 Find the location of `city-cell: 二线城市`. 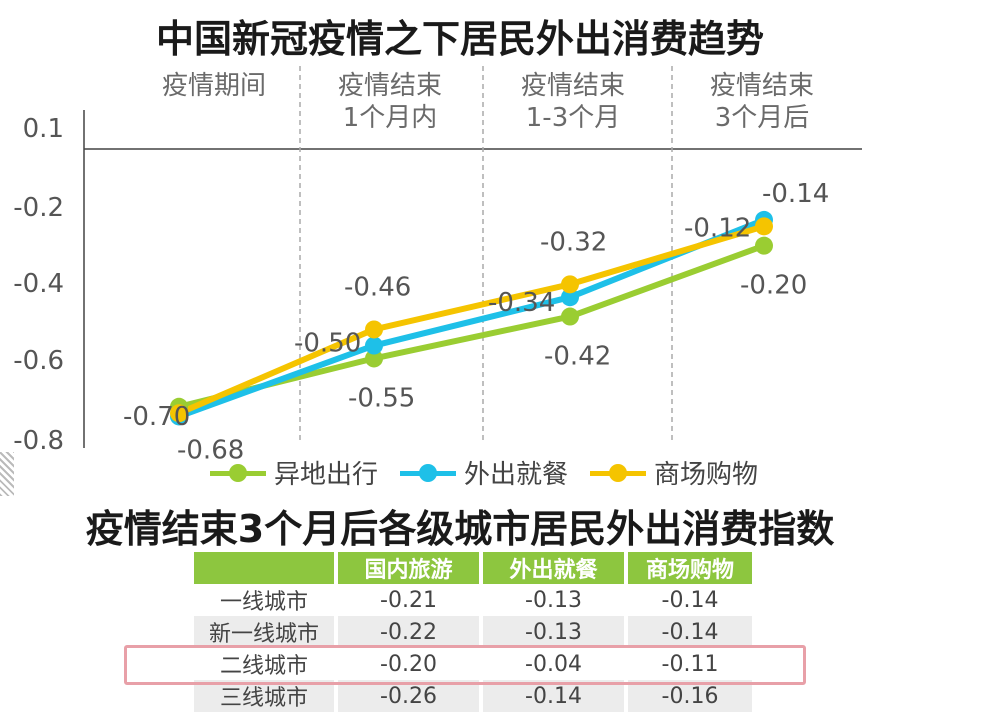

city-cell: 二线城市 is located at coordinates (263, 666).